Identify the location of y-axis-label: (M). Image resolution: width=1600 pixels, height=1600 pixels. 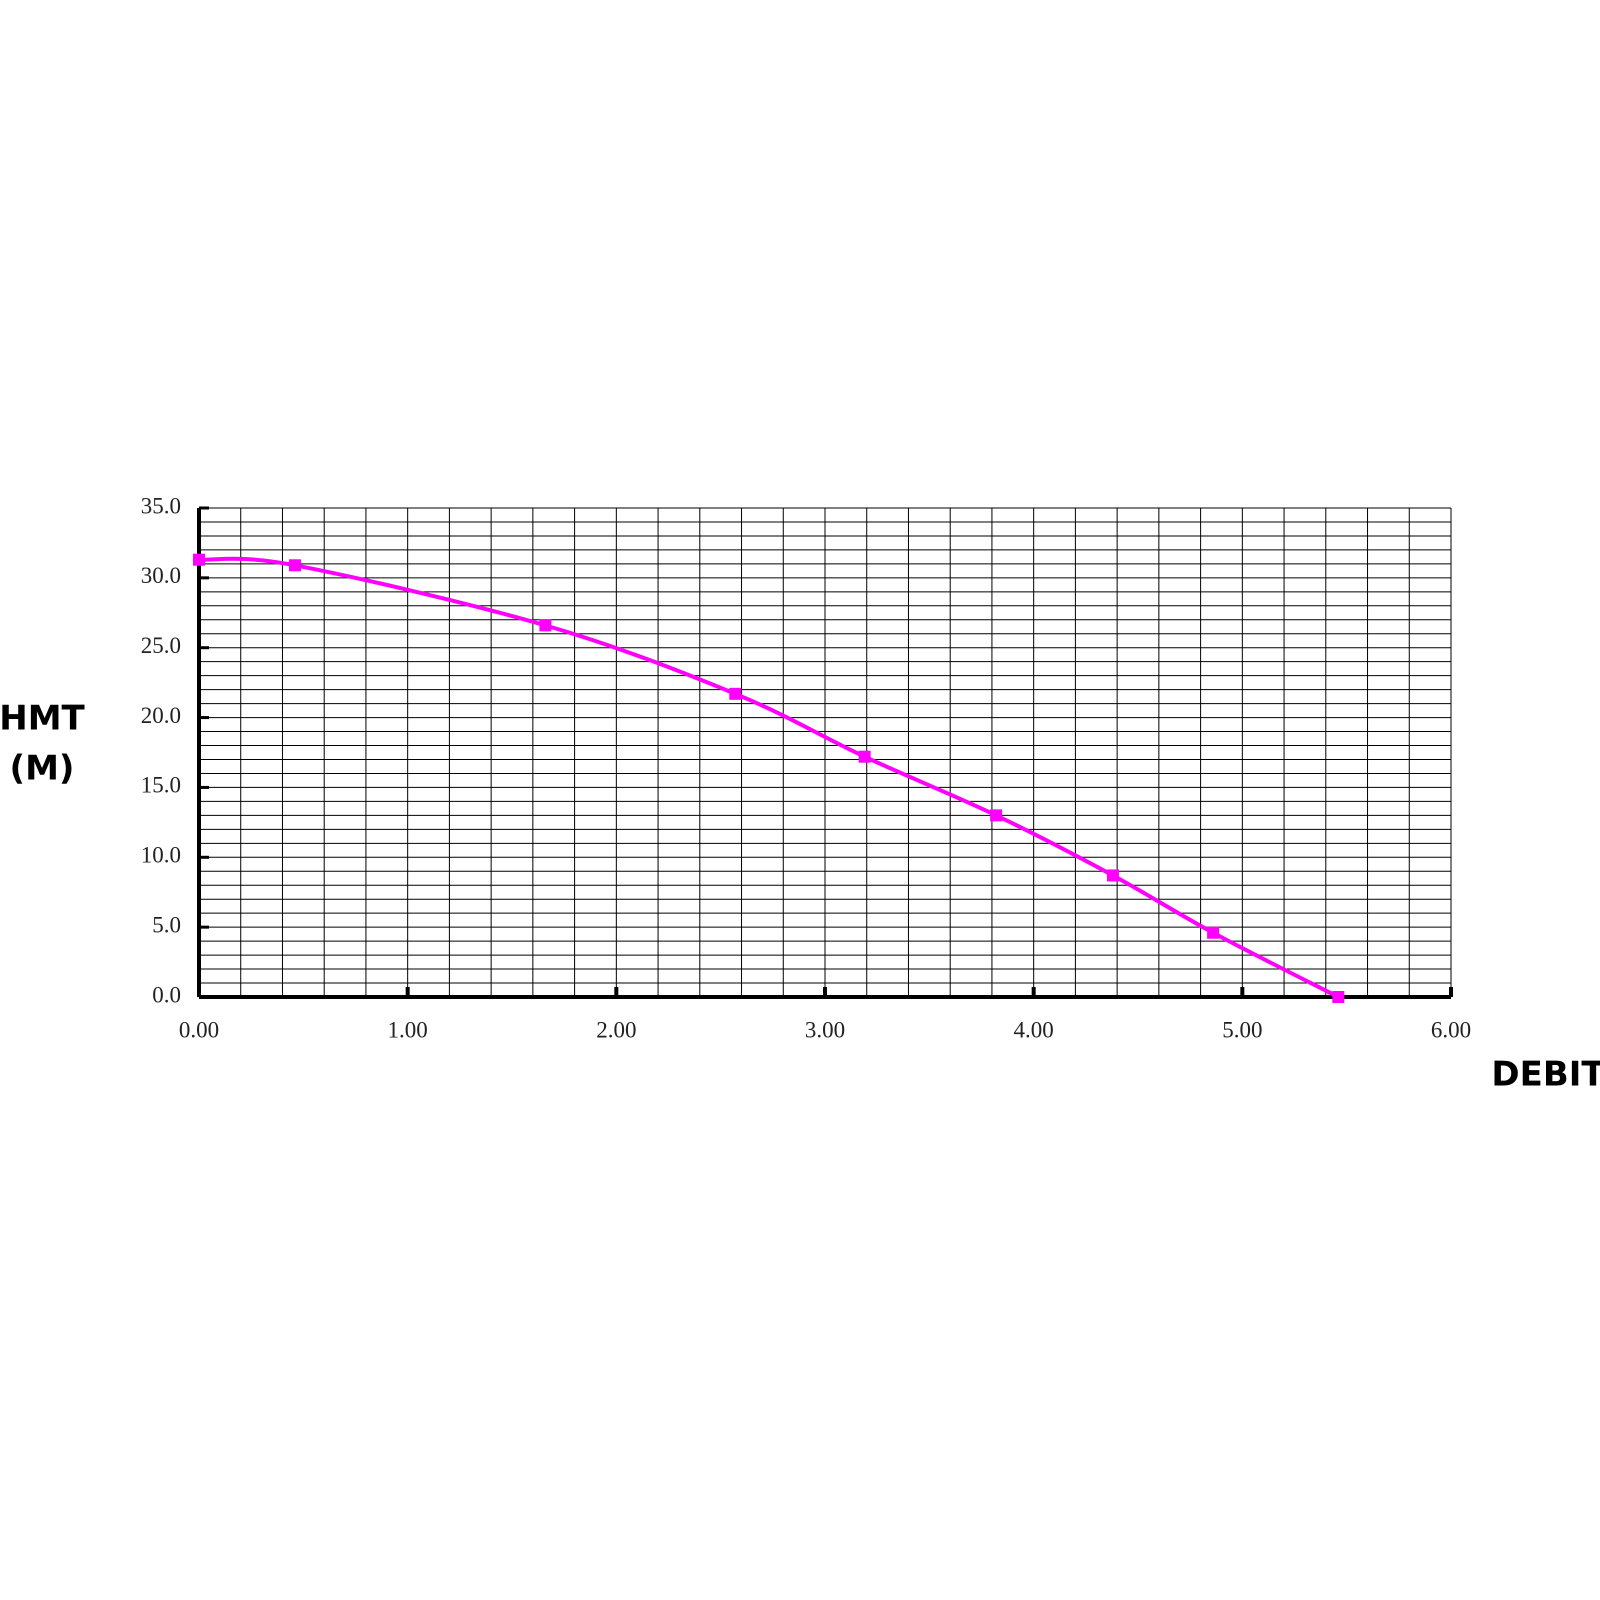
(42, 769).